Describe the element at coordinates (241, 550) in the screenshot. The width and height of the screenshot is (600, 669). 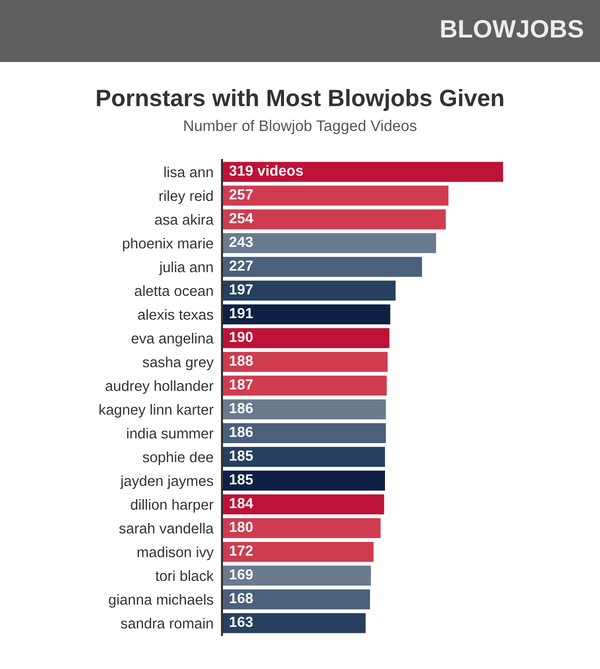
I see `data-label: 172` at that location.